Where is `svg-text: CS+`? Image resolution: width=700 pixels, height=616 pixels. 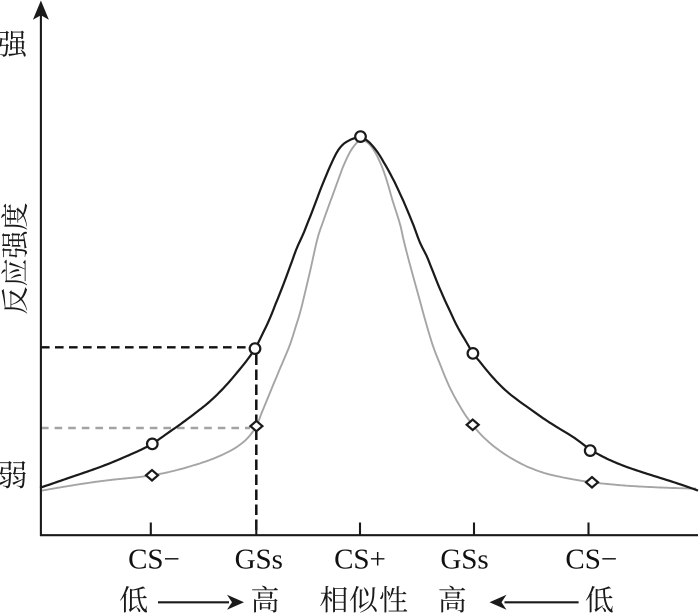 svg-text: CS+ is located at coordinates (360, 560).